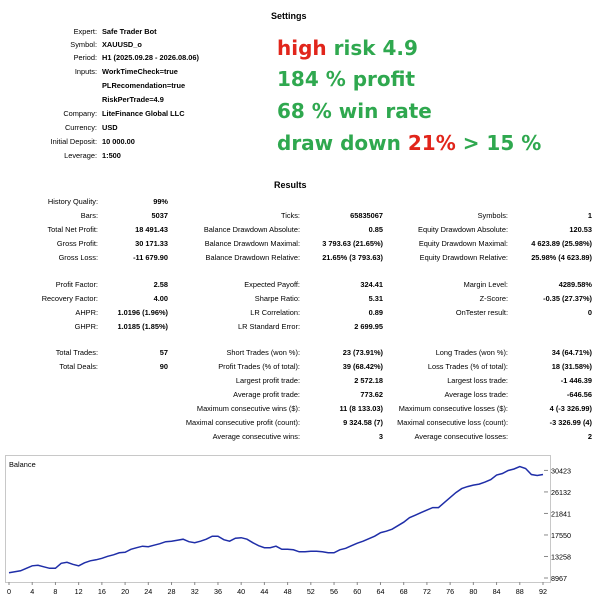 The image size is (604, 600). What do you see at coordinates (471, 352) in the screenshot?
I see `result-label: Long Trades (won %):` at bounding box center [471, 352].